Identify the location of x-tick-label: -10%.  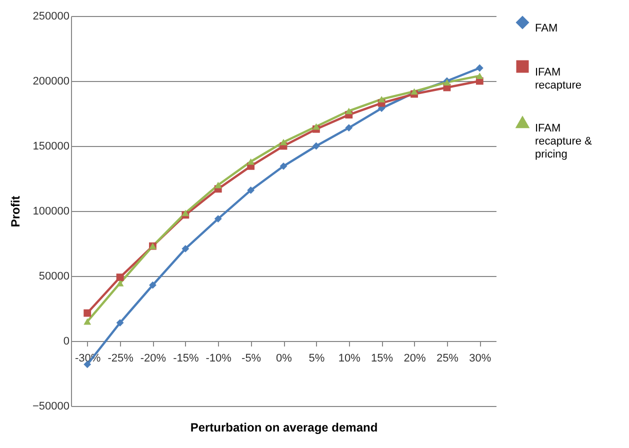
(219, 358).